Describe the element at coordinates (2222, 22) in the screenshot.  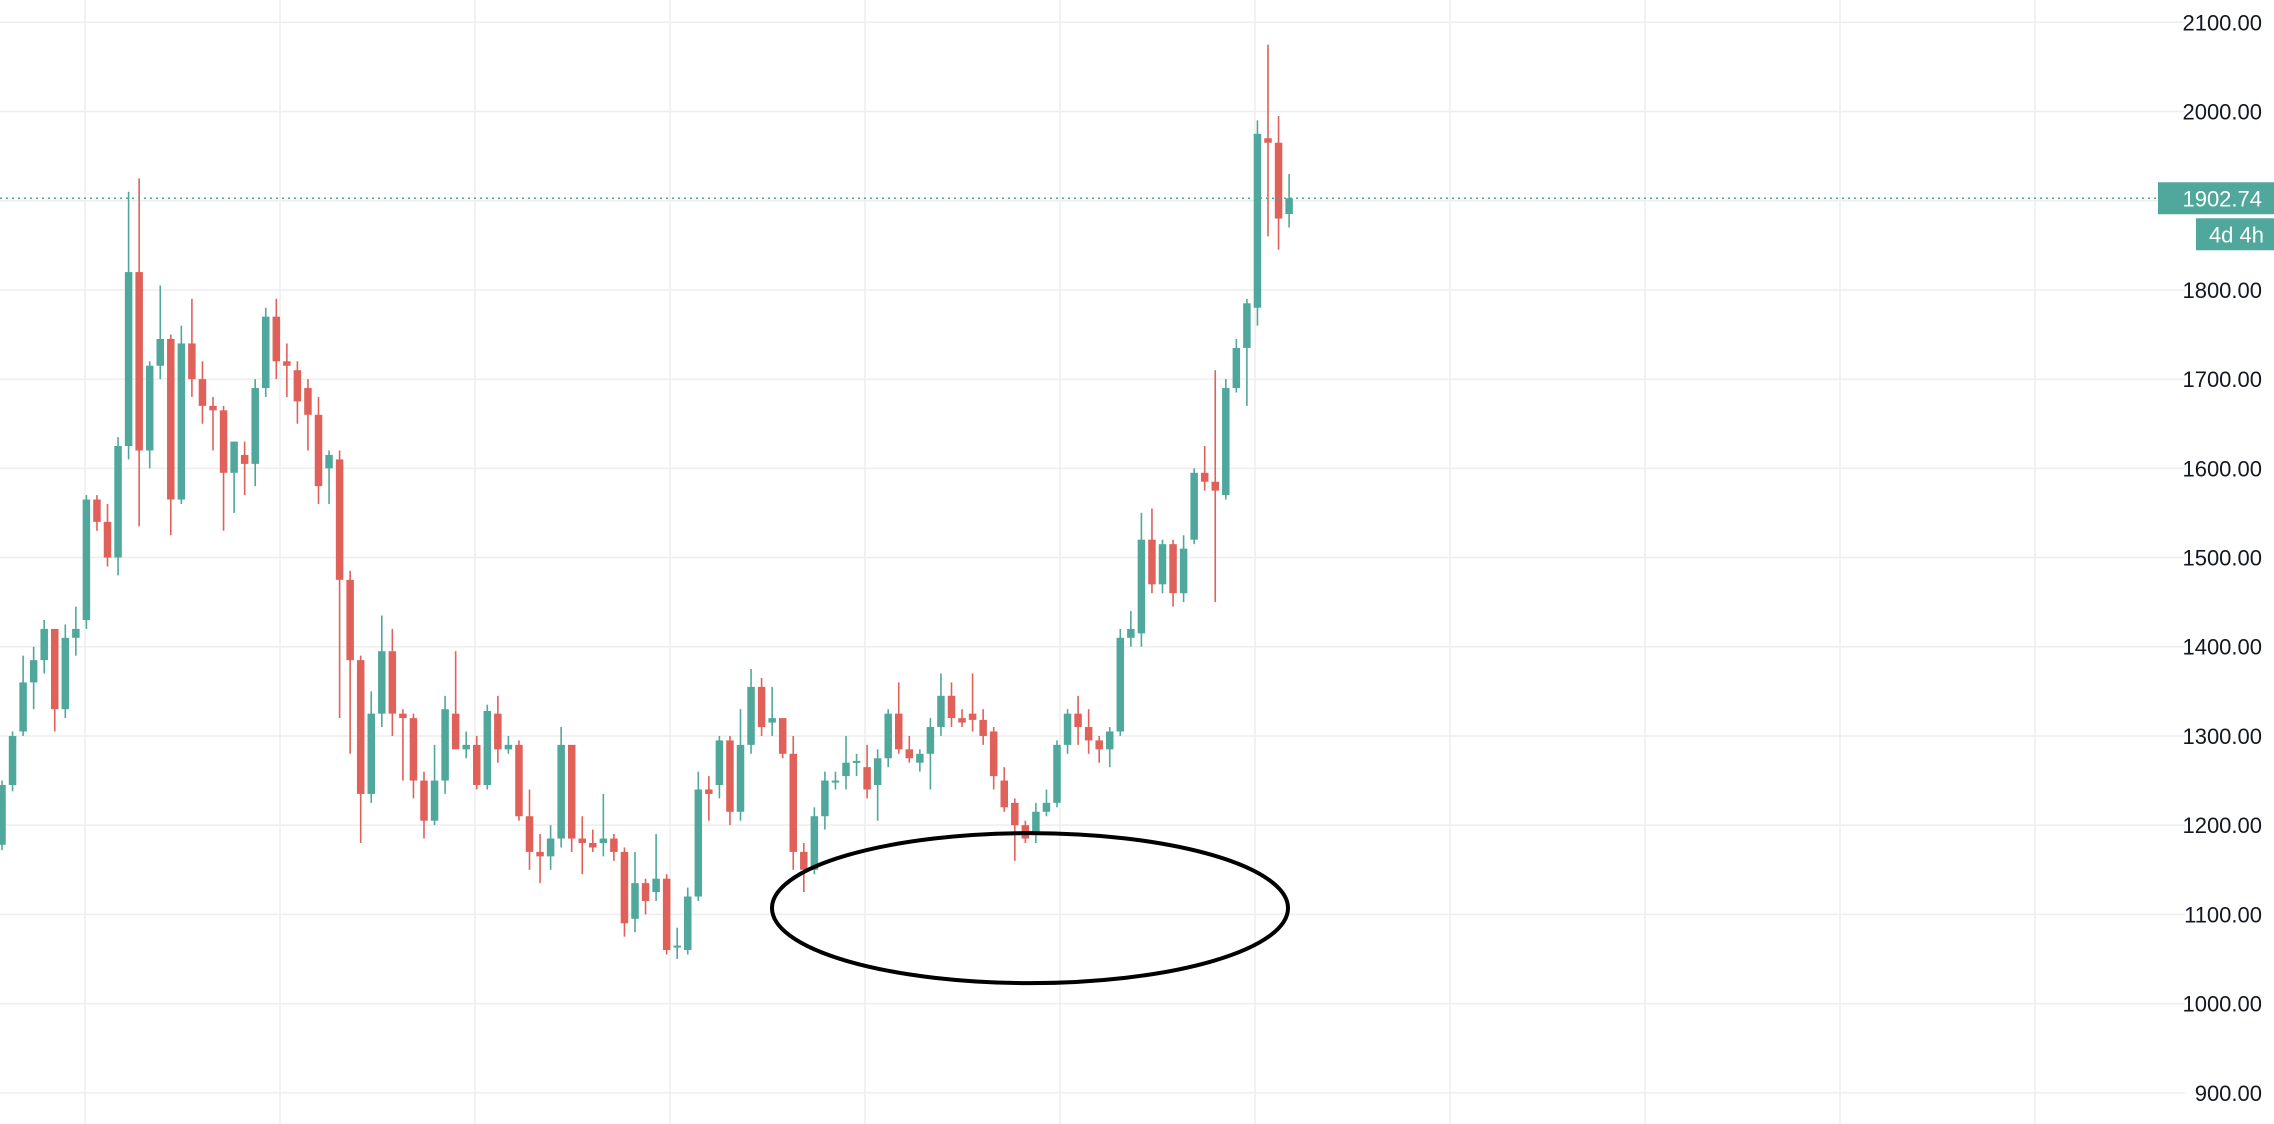
I see `price-axis-tick-label: 2100.00` at that location.